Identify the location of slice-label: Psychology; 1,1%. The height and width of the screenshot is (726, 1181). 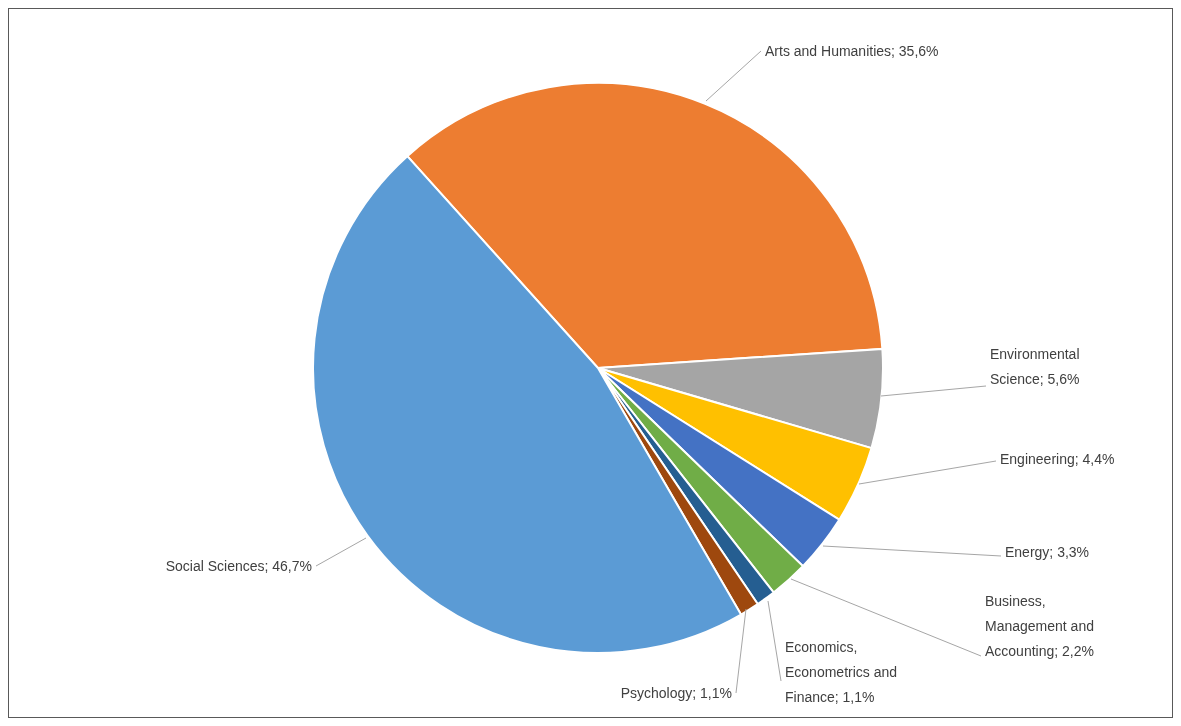
(676, 693).